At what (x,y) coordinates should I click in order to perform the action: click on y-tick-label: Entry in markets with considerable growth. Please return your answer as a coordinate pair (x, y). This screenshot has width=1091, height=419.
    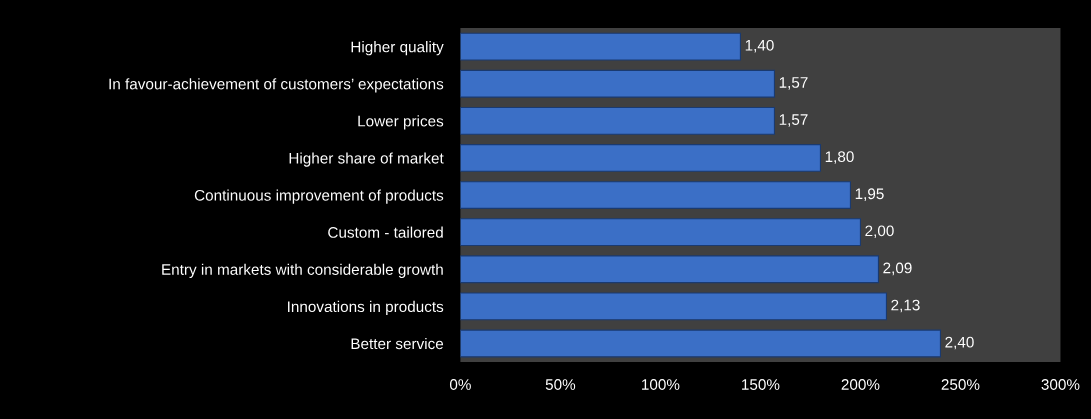
    Looking at the image, I should click on (302, 270).